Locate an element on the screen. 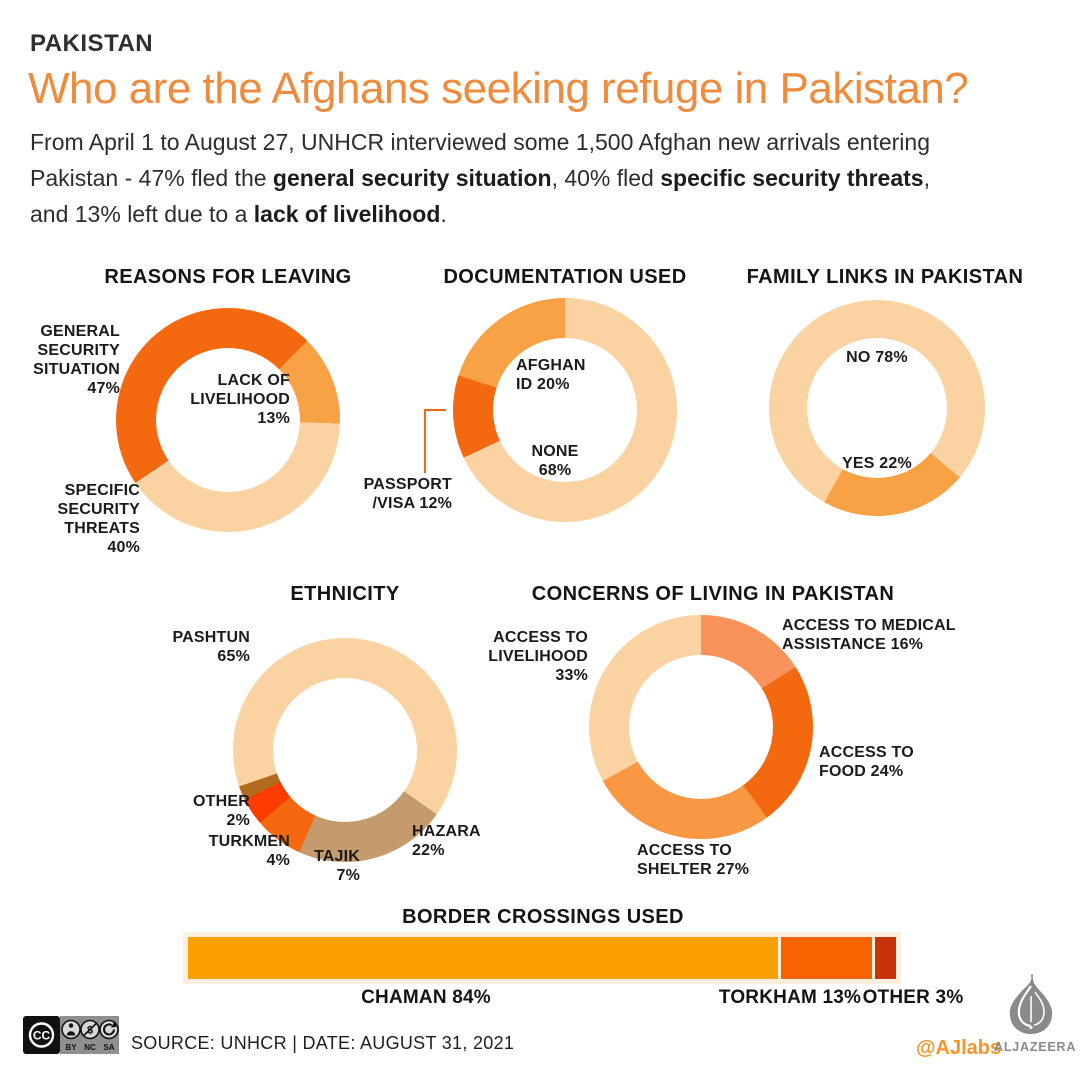 Image resolution: width=1080 pixels, height=1080 pixels. reasons-donut-chart is located at coordinates (228, 420).